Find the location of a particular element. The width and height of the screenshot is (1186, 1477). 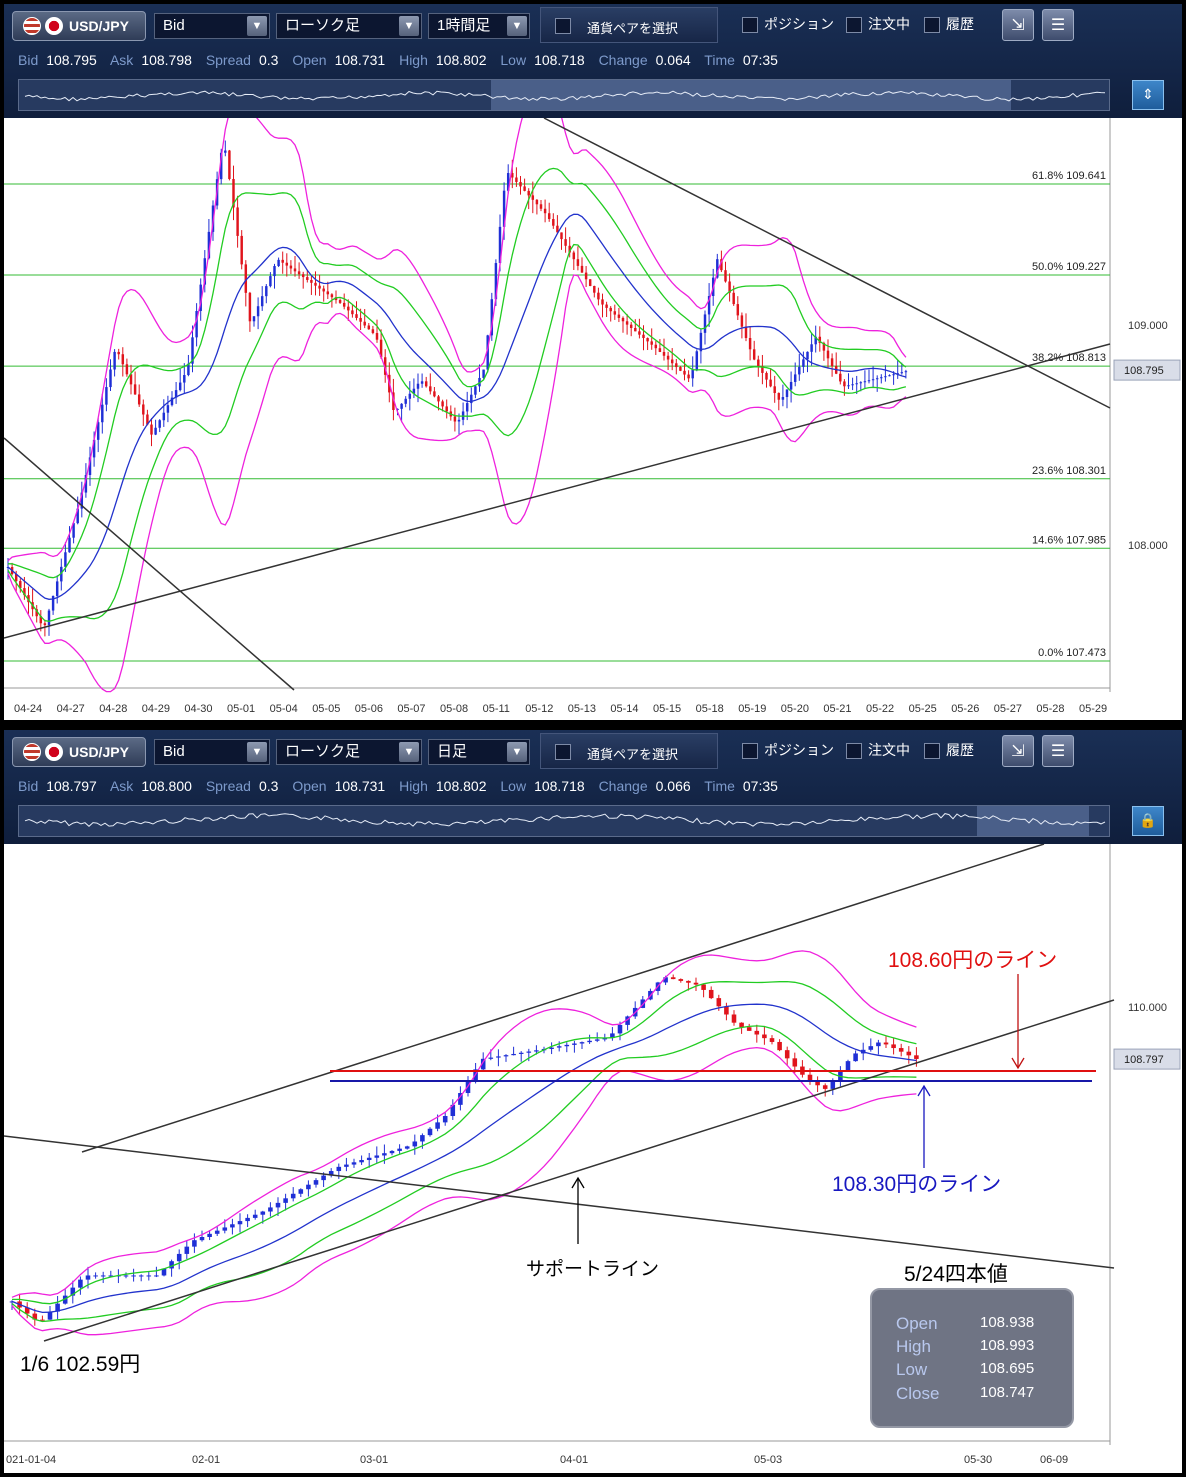

time-tick-label: 04-29 is located at coordinates (156, 709).